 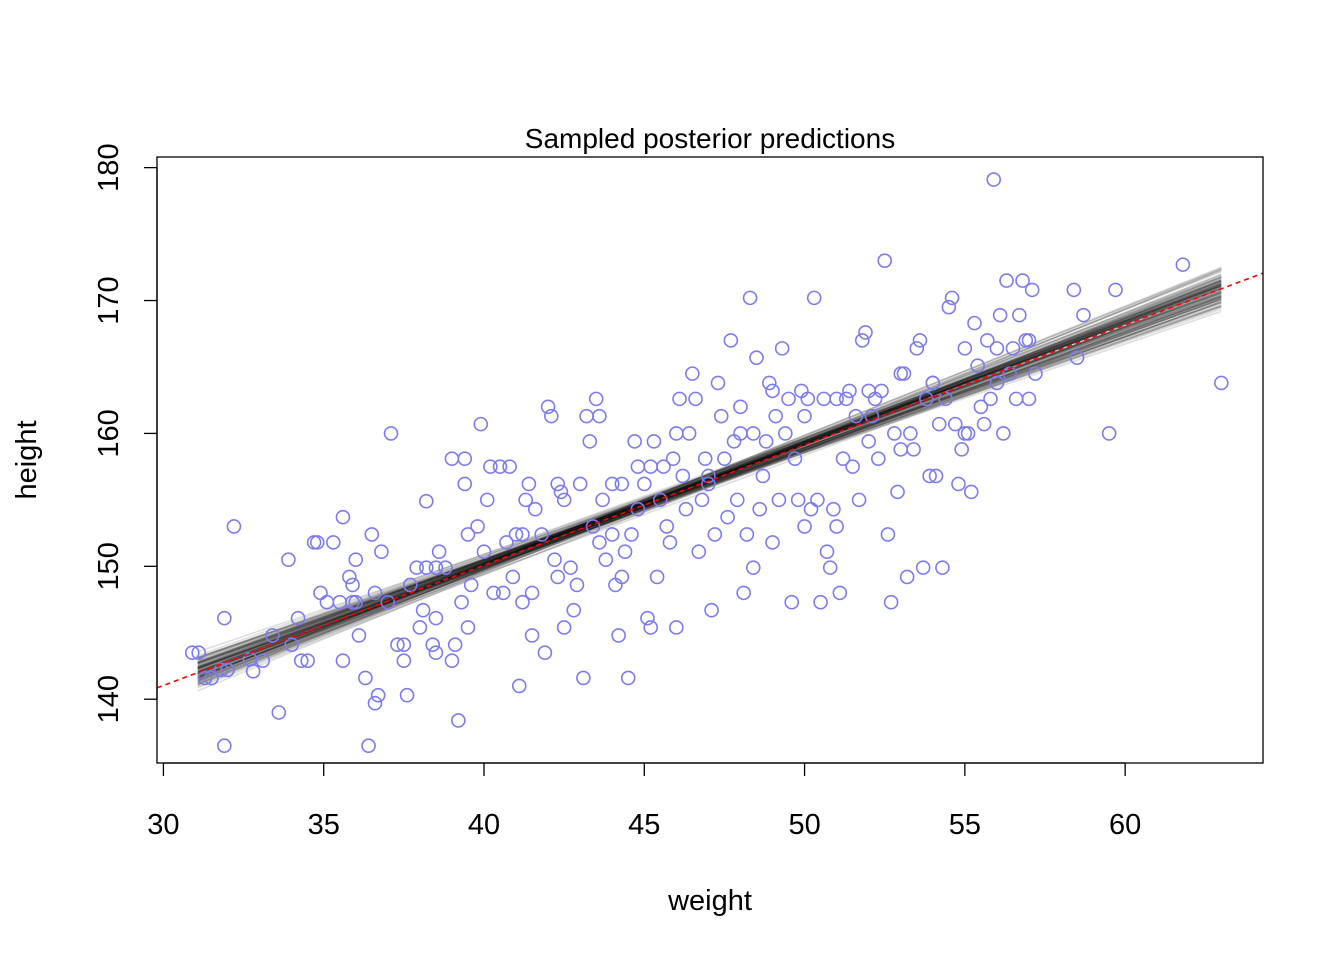 I want to click on x-tick-label: 60, so click(x=1125, y=825).